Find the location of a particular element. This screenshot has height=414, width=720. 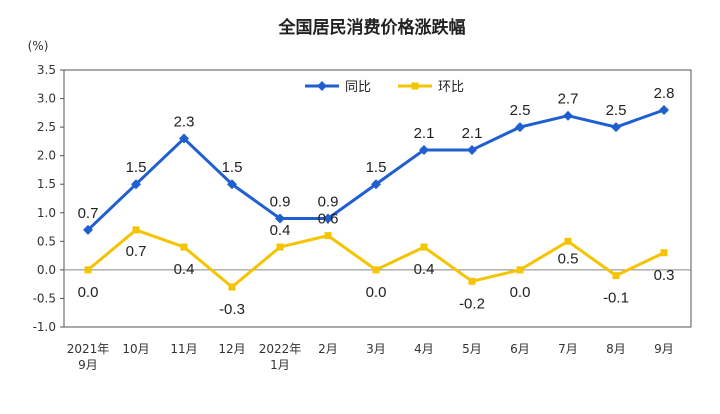

x-tick-label: 5月 is located at coordinates (472, 349).